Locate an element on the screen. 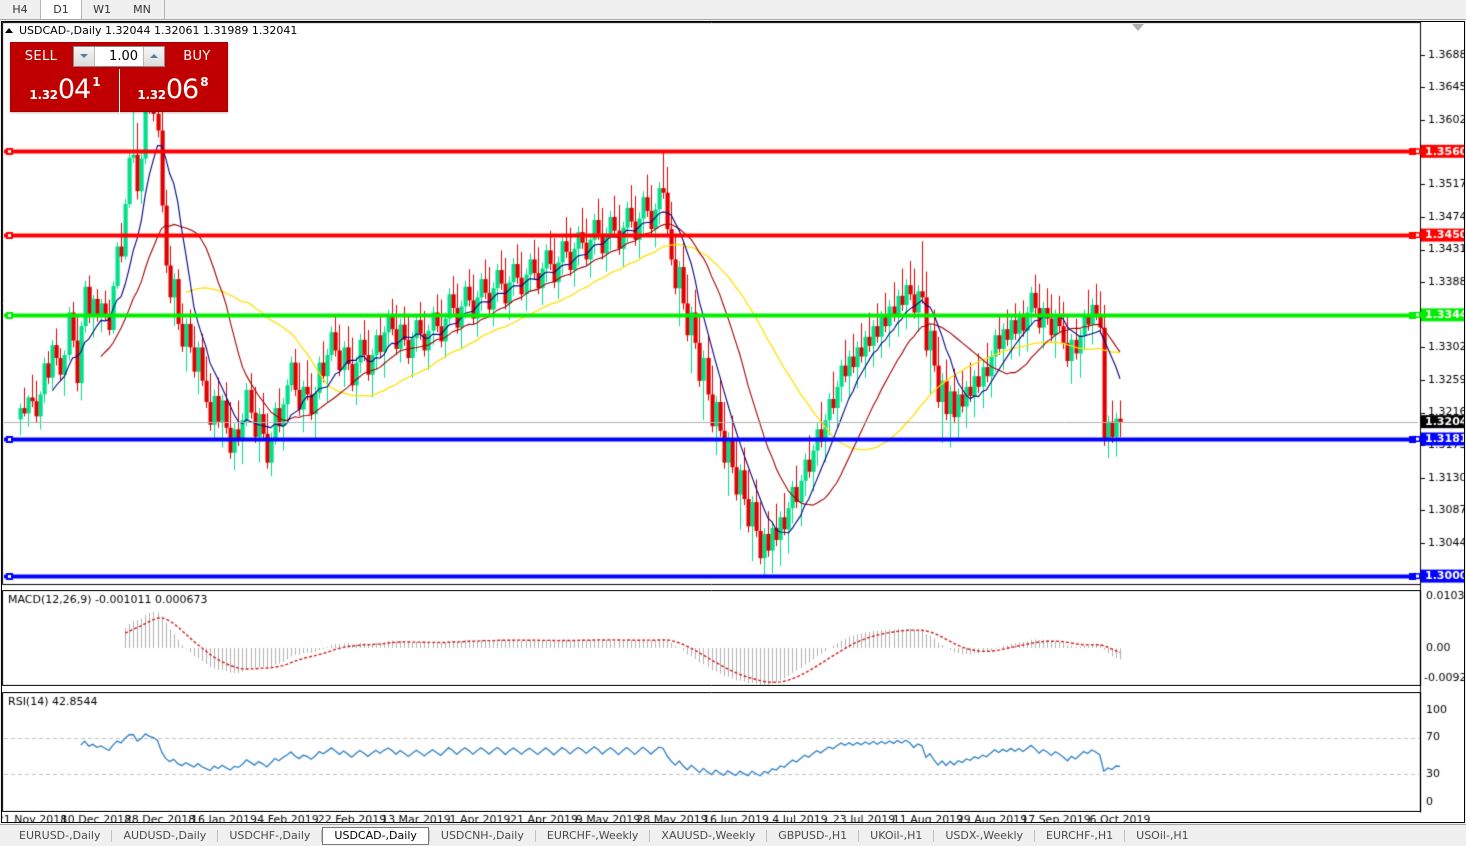 The image size is (1466, 846). sell-price-main: 04 is located at coordinates (74, 89).